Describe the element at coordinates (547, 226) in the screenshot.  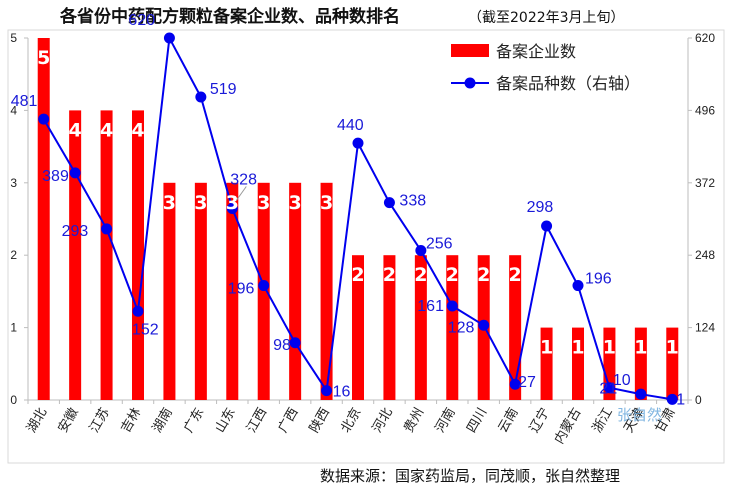
I see `line-point-辽宁` at that location.